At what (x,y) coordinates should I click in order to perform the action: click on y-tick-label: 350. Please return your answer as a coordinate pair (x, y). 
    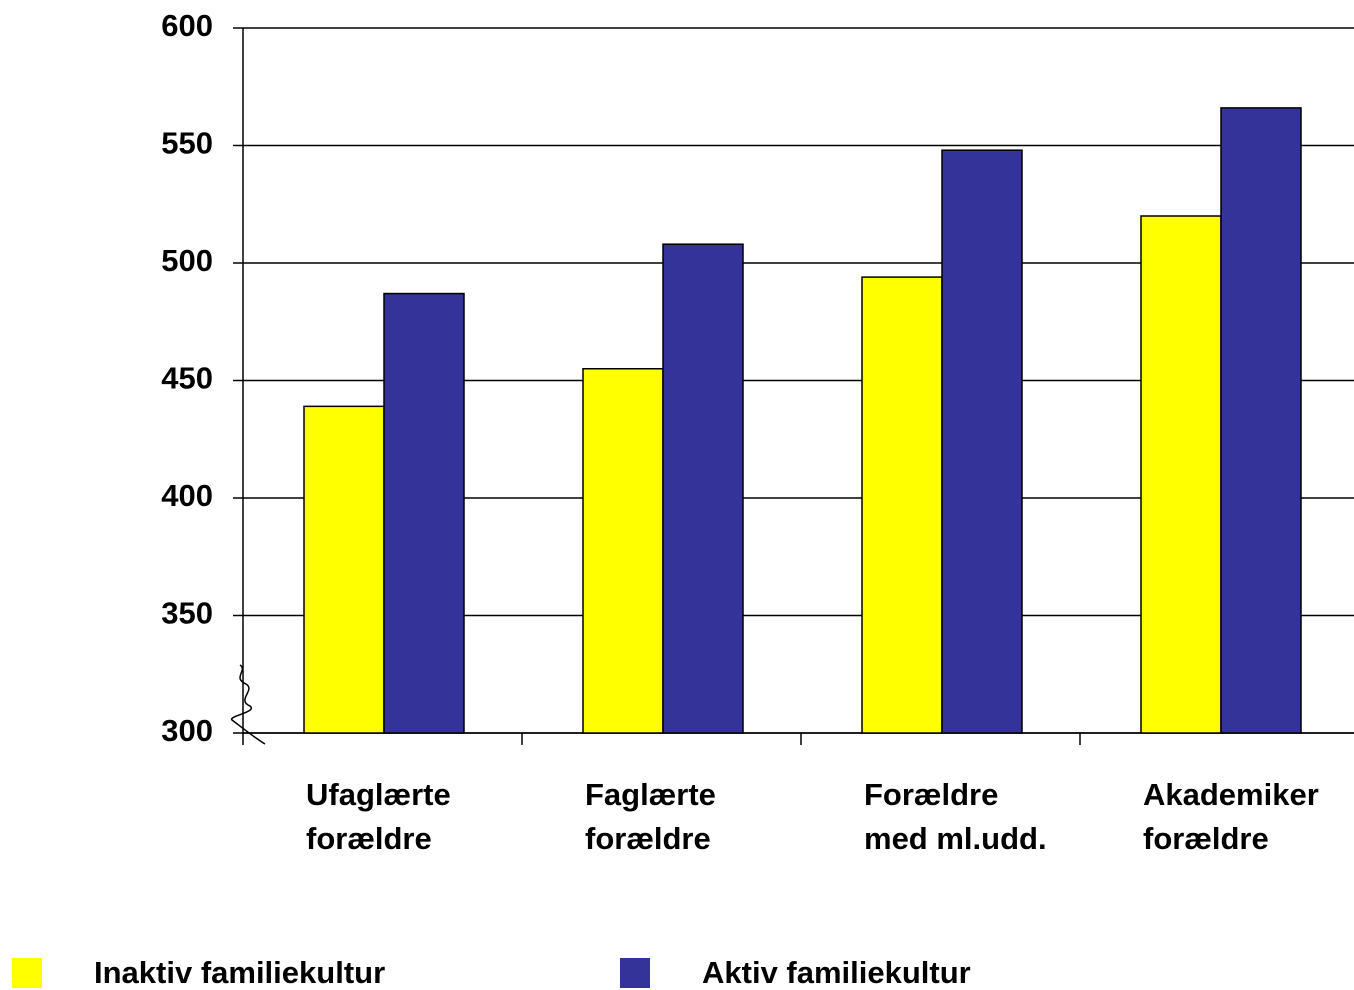
    Looking at the image, I should click on (187, 613).